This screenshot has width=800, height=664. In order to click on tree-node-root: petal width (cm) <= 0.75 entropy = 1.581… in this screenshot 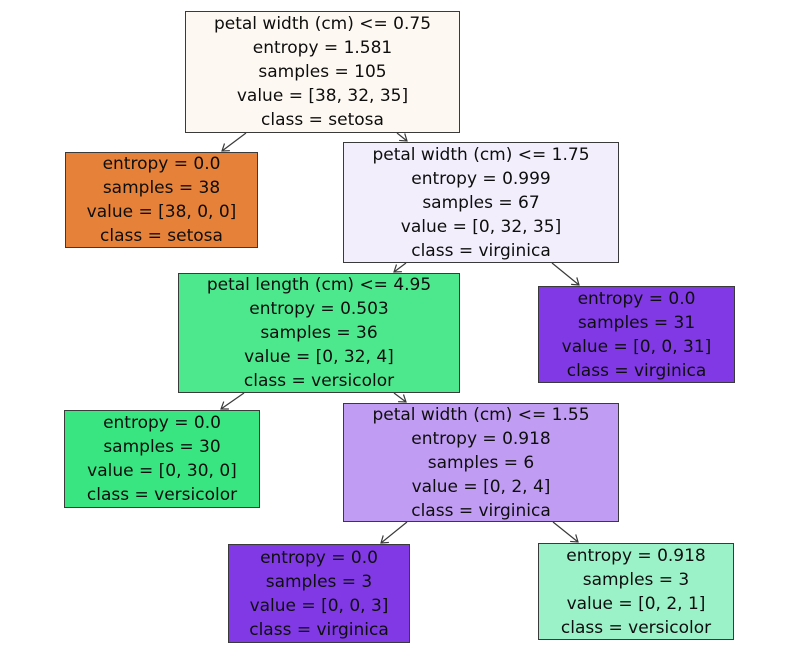, I will do `click(322, 72)`.